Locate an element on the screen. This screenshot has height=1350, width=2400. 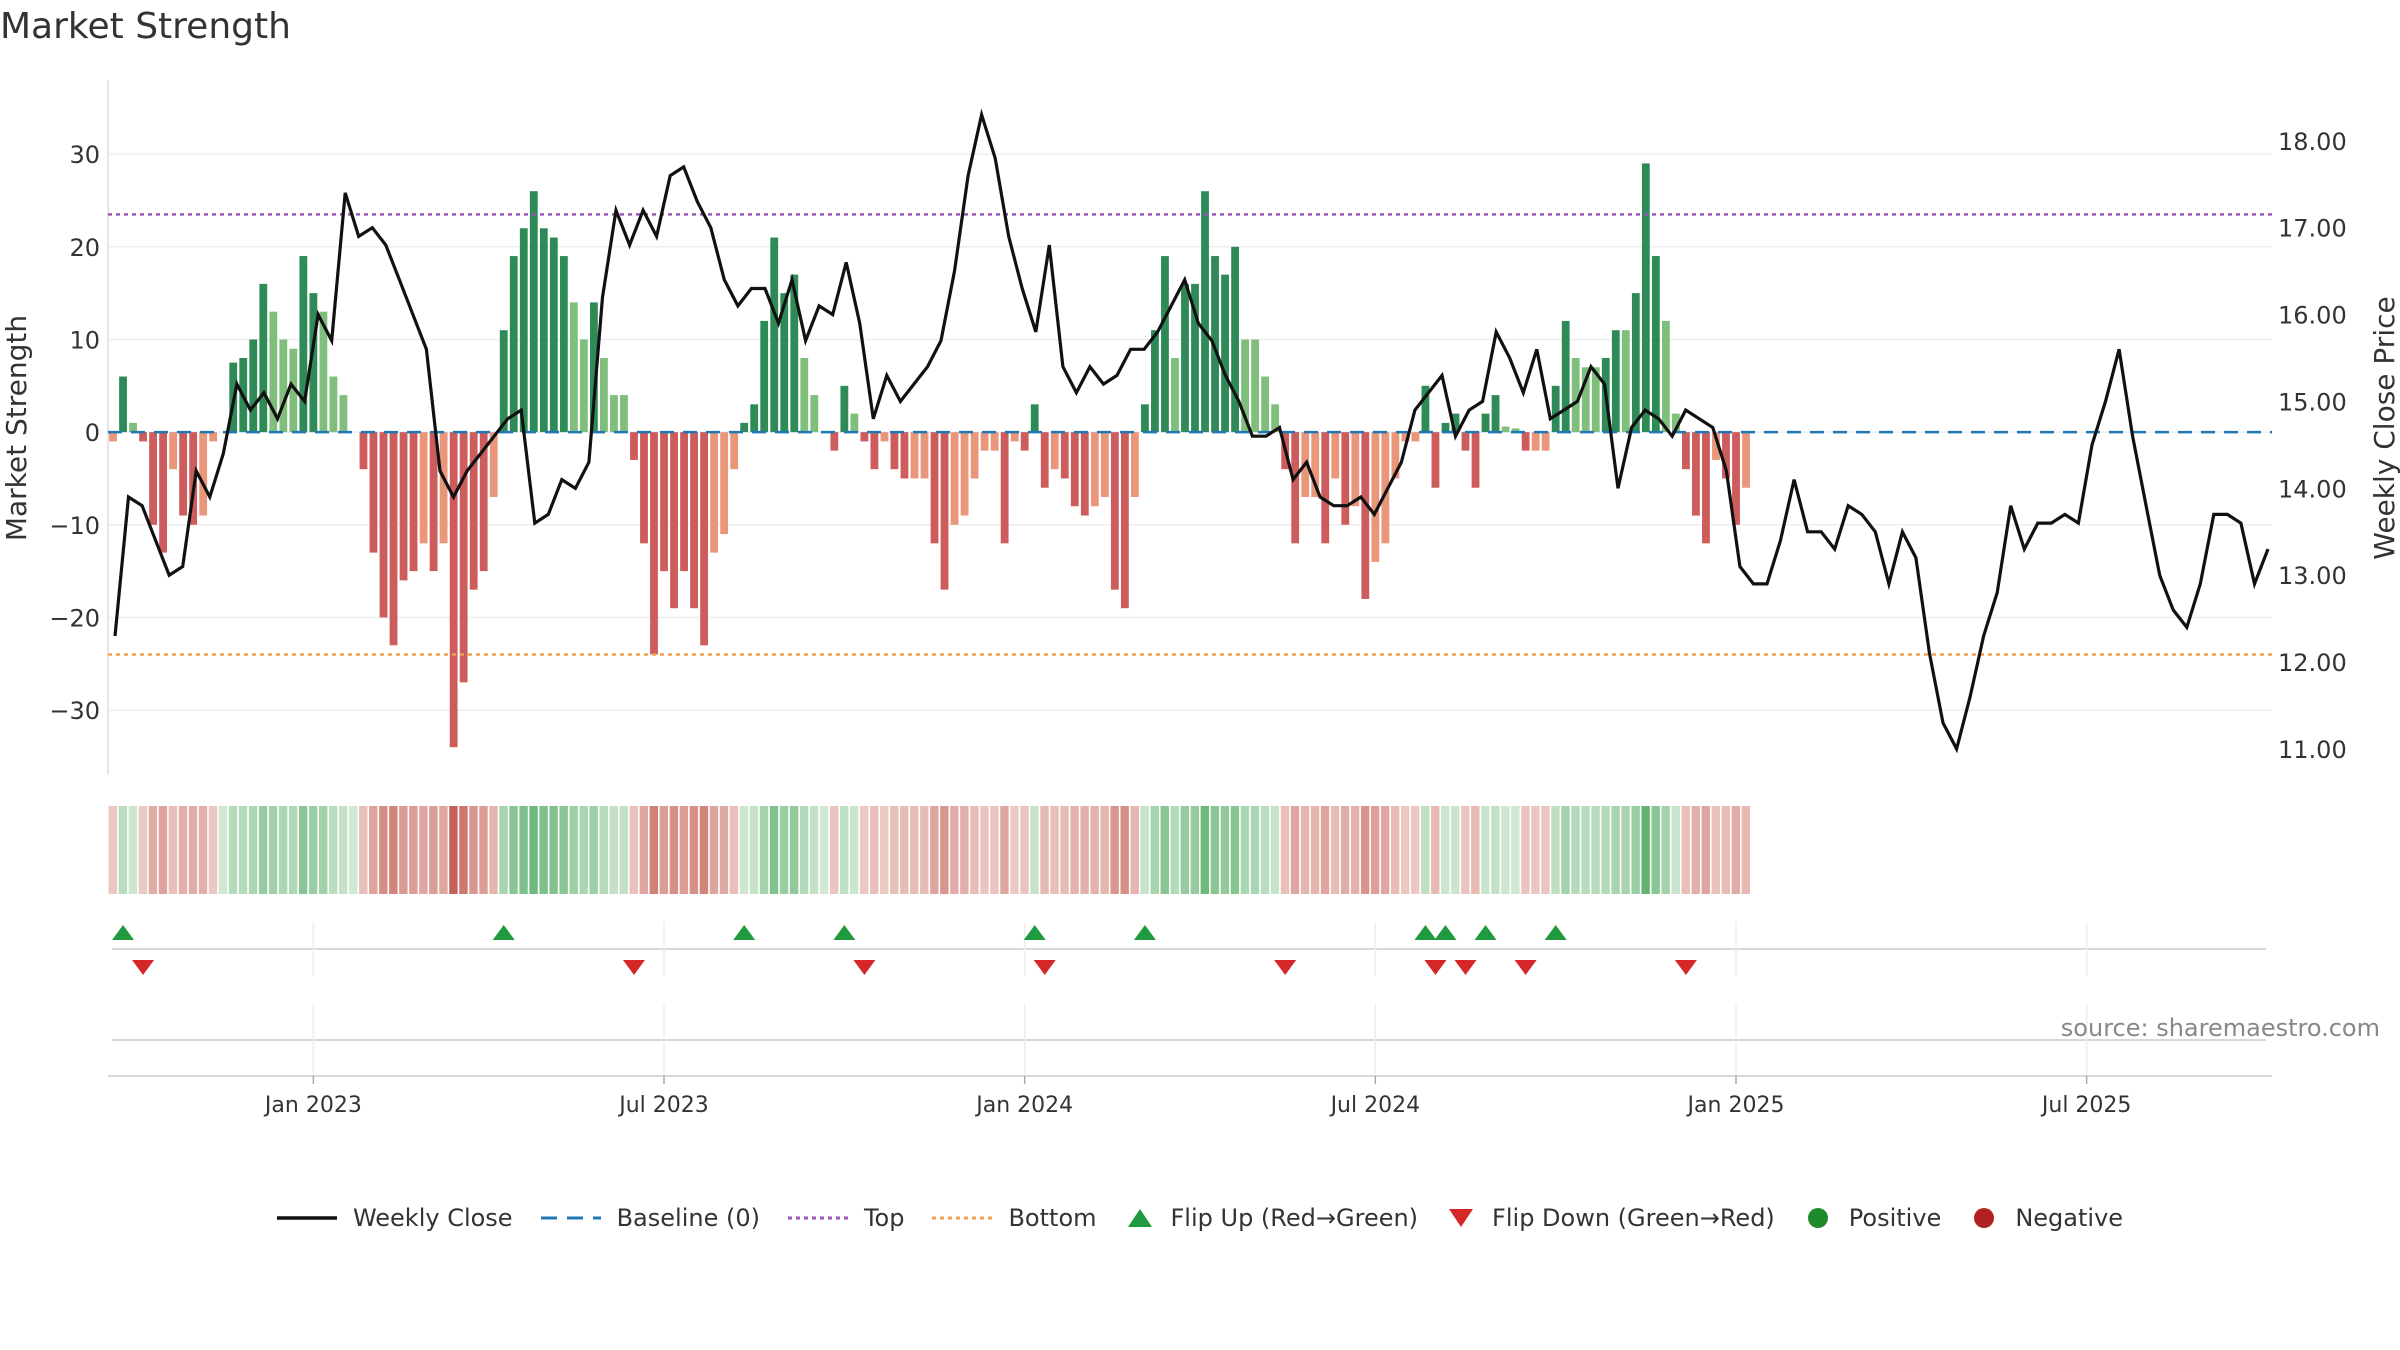
legend-top-label: Top is located at coordinates (884, 1218).